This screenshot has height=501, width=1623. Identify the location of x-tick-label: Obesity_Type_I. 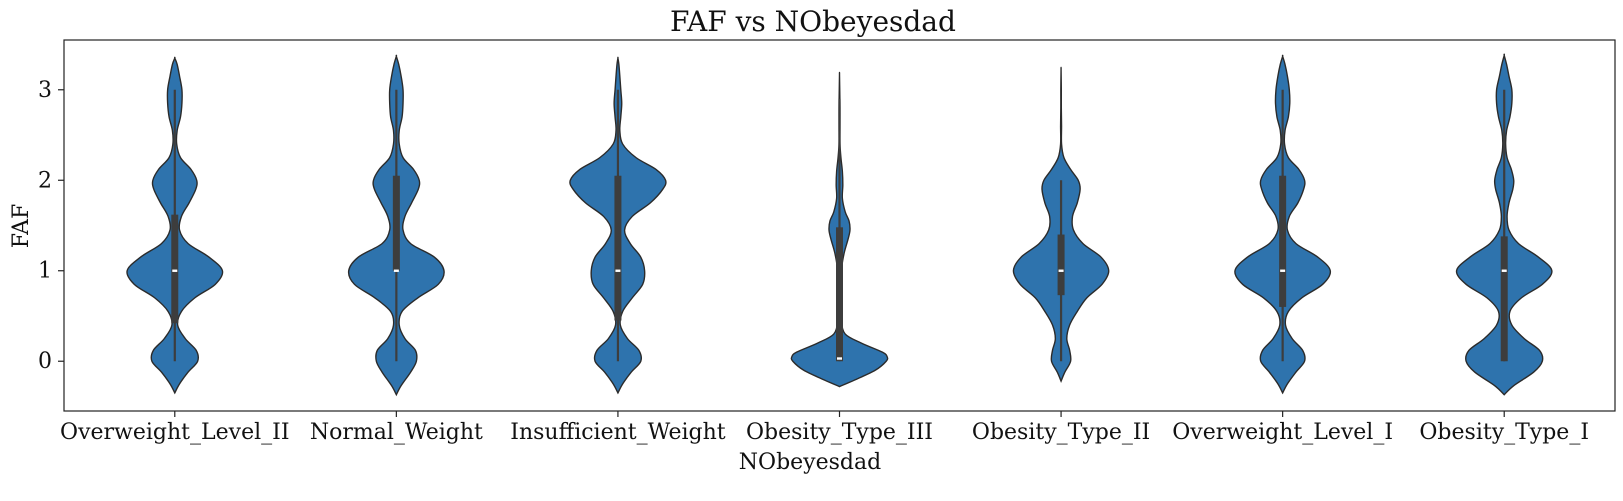
(1504, 432).